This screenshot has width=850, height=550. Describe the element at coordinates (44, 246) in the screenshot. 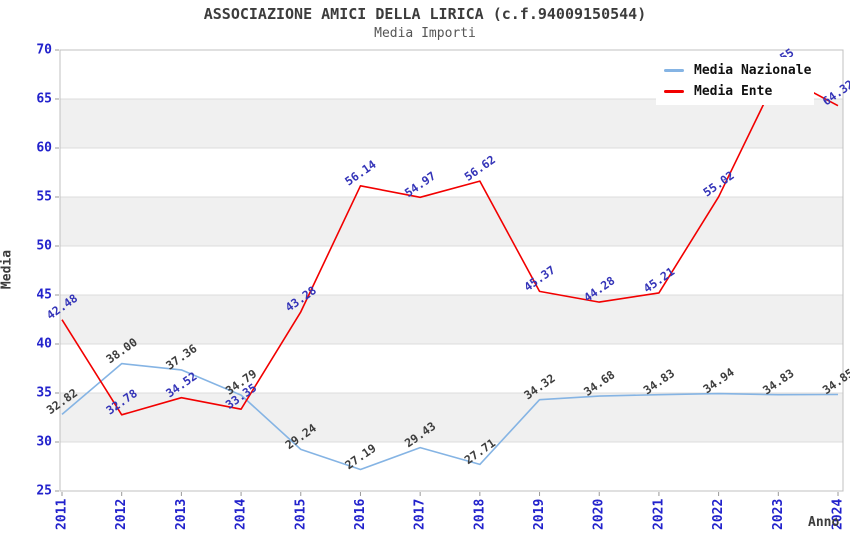

I see `y-tick-label: 50` at that location.